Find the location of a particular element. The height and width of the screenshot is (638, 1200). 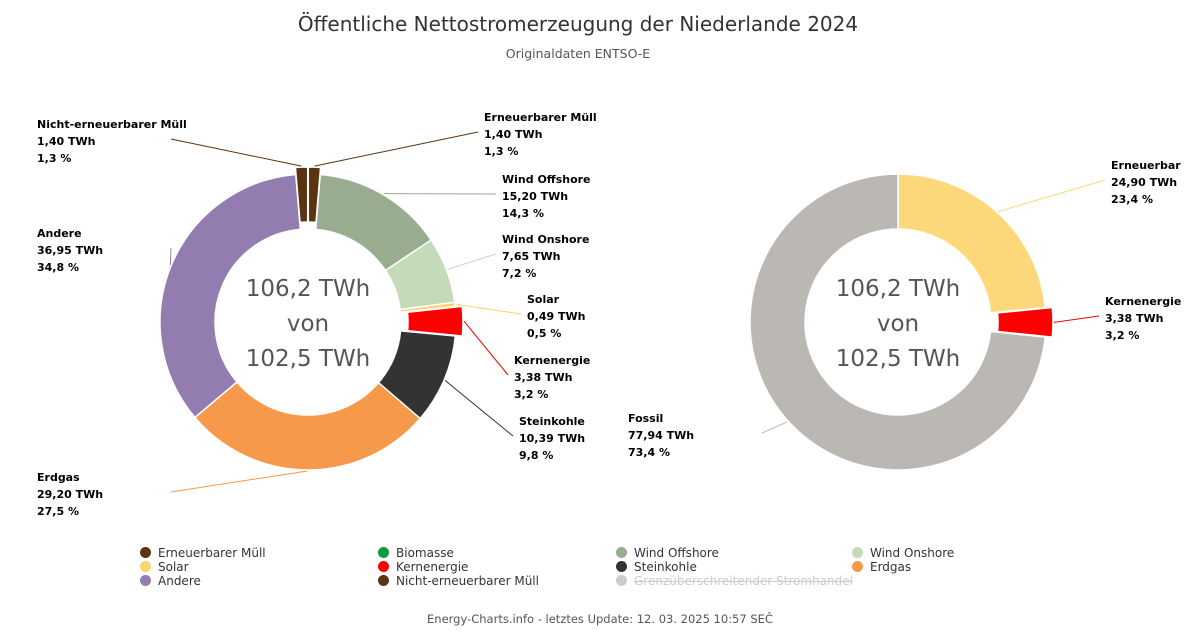

chart-subtitle: Originaldaten ENTSO-E is located at coordinates (578, 53).